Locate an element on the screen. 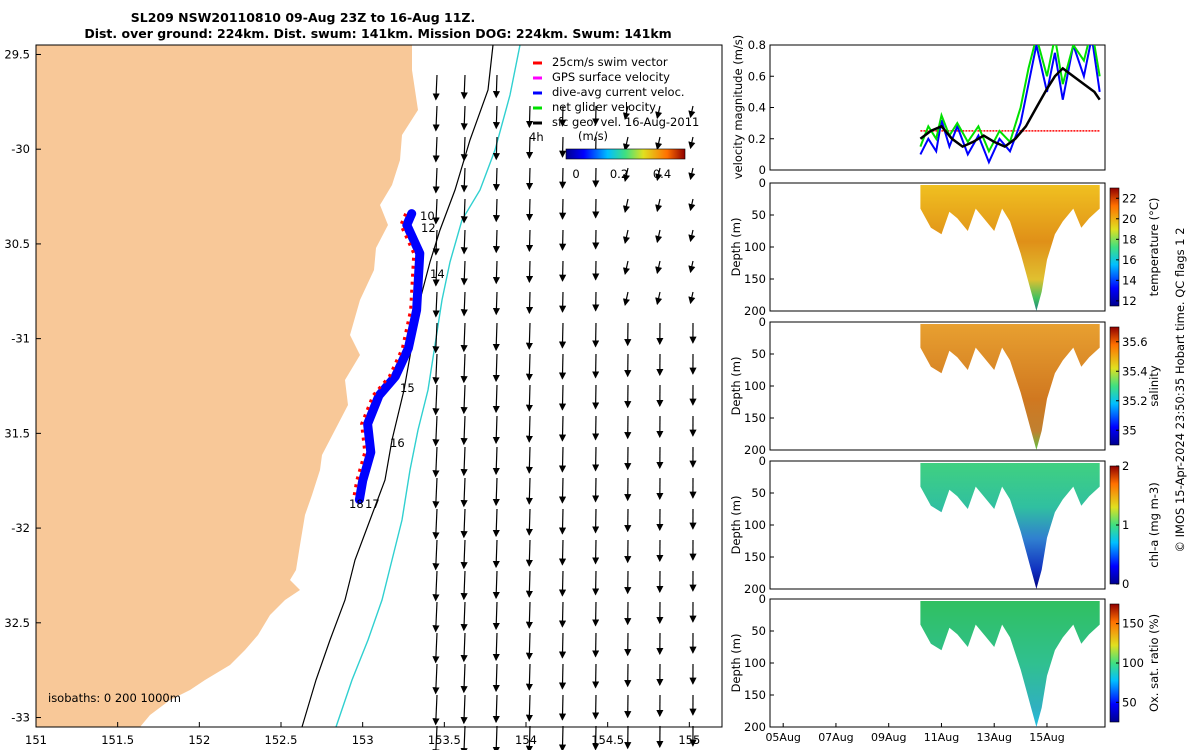 The width and height of the screenshot is (1200, 754). time-x-tick-label: 11Aug is located at coordinates (941, 737).